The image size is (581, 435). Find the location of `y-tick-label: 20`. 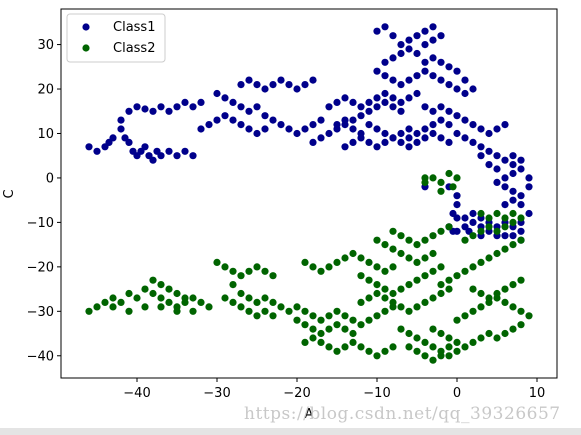

y-tick-label: 20 is located at coordinates (45, 90).